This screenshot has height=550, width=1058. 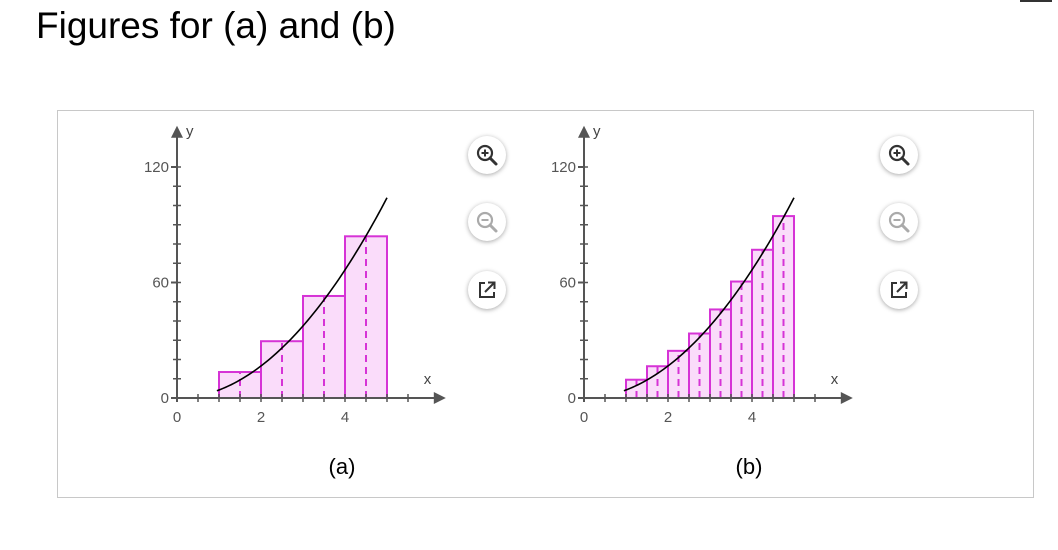 I want to click on caption-a: (a), so click(x=342, y=466).